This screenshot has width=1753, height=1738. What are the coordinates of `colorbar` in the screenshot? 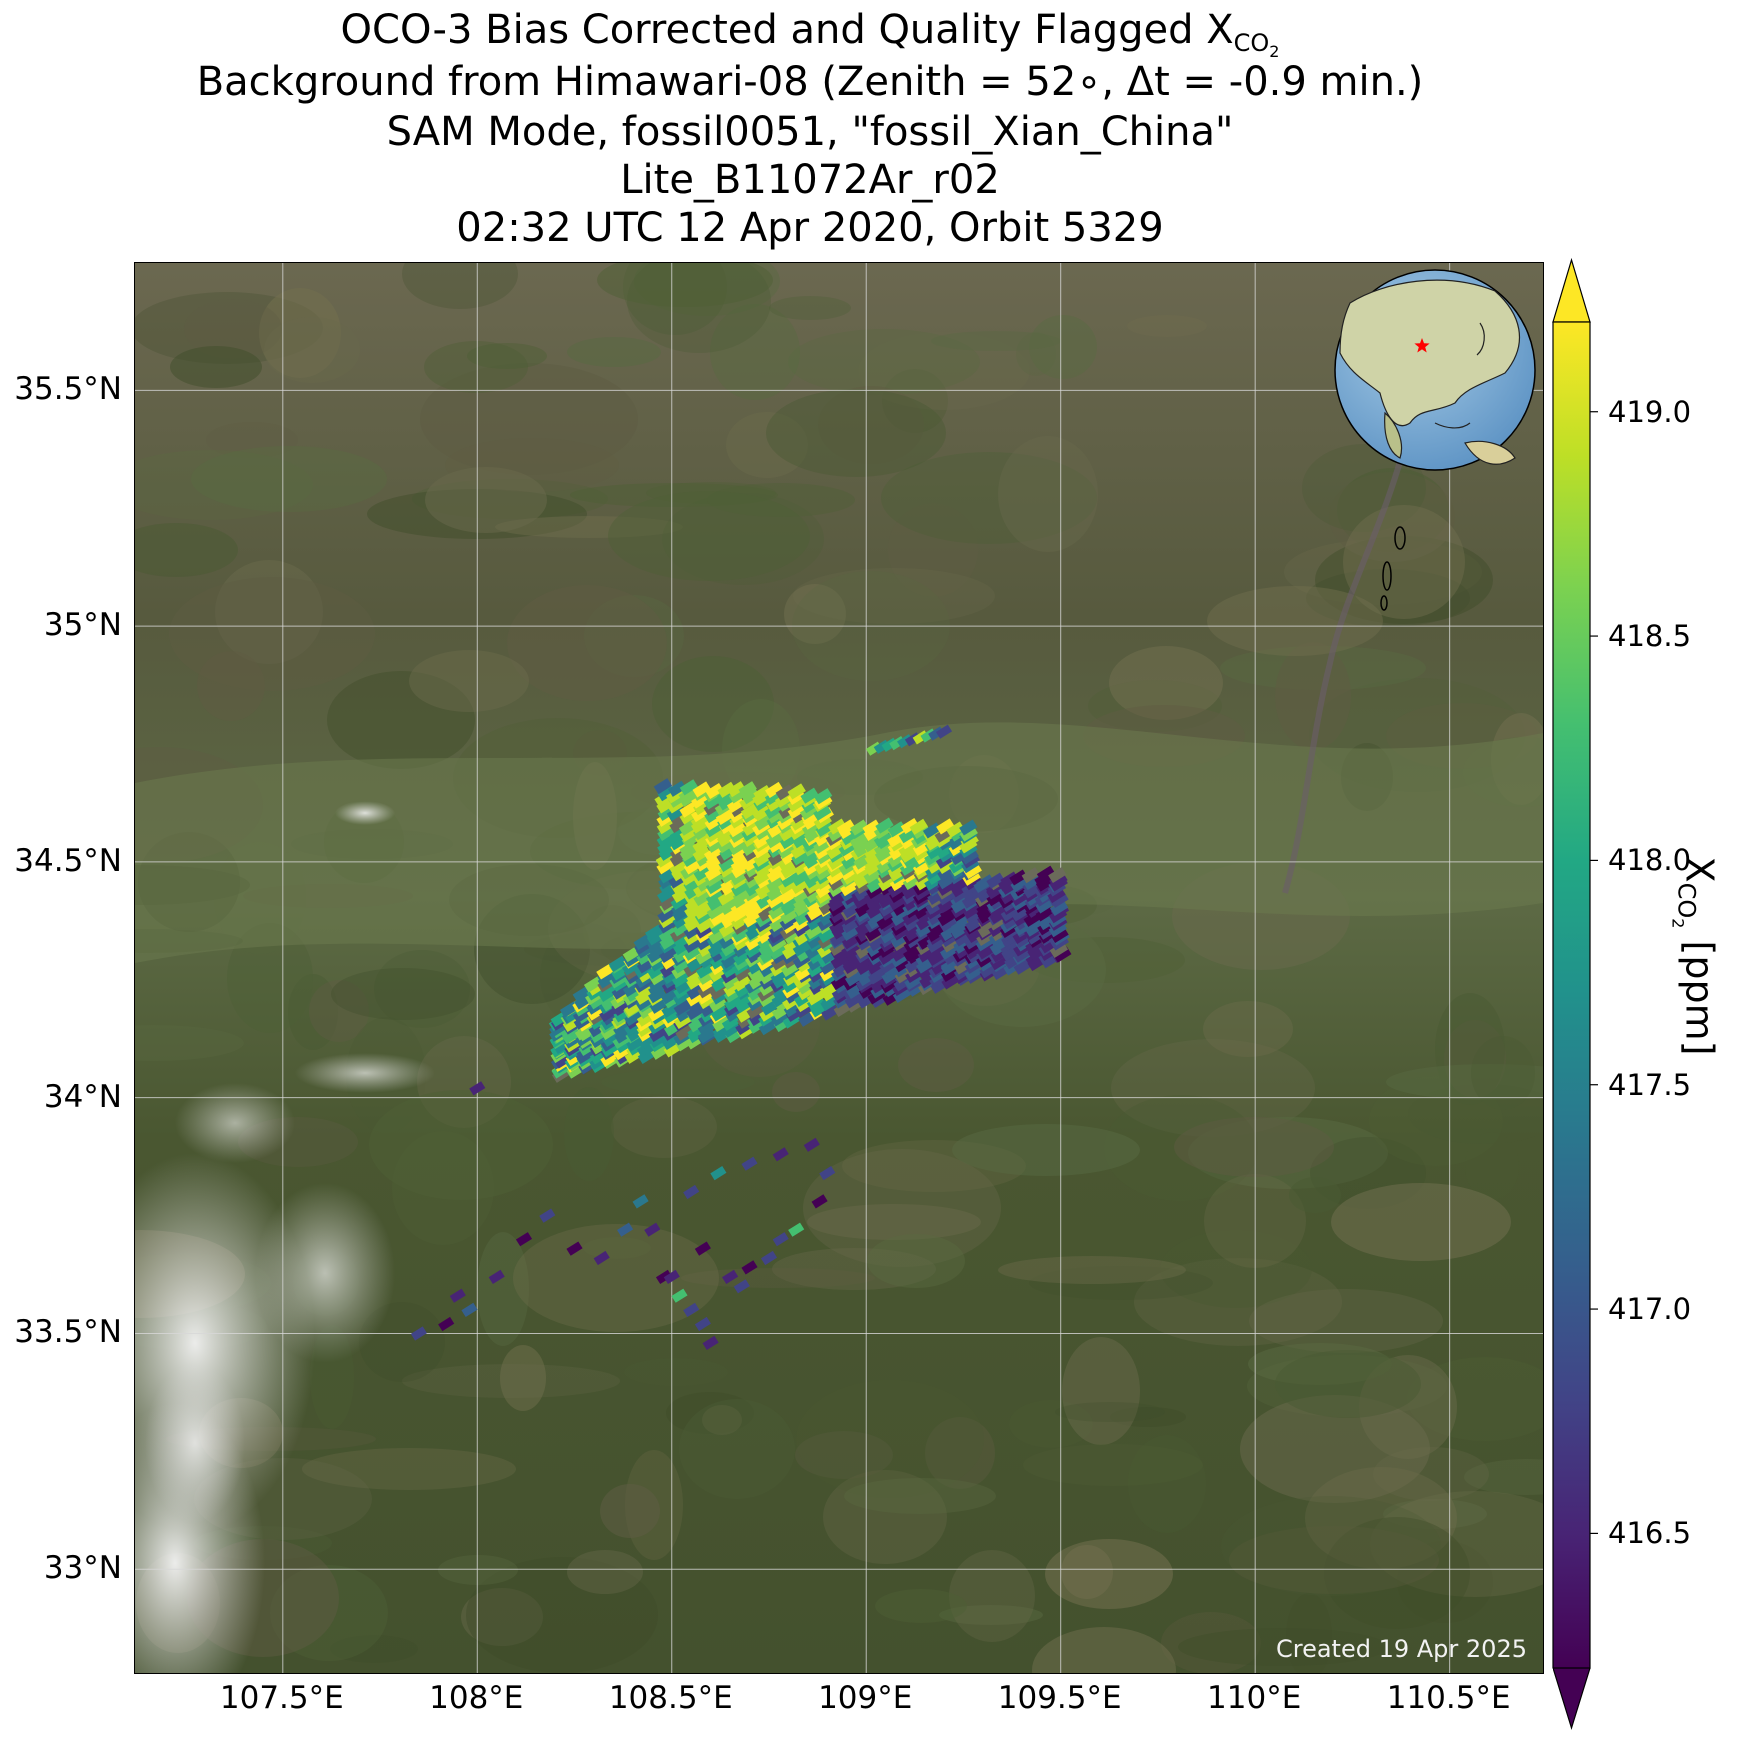 It's located at (1575, 964).